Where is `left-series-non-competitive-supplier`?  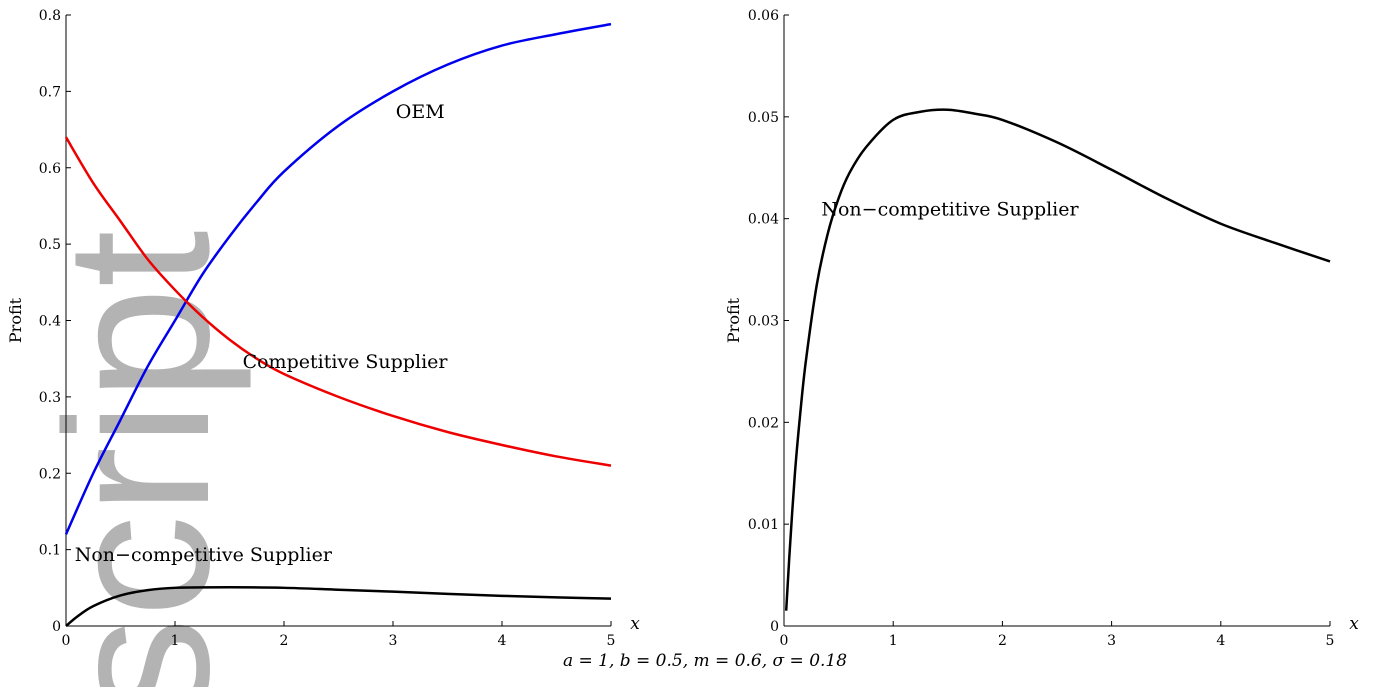 left-series-non-competitive-supplier is located at coordinates (338, 606).